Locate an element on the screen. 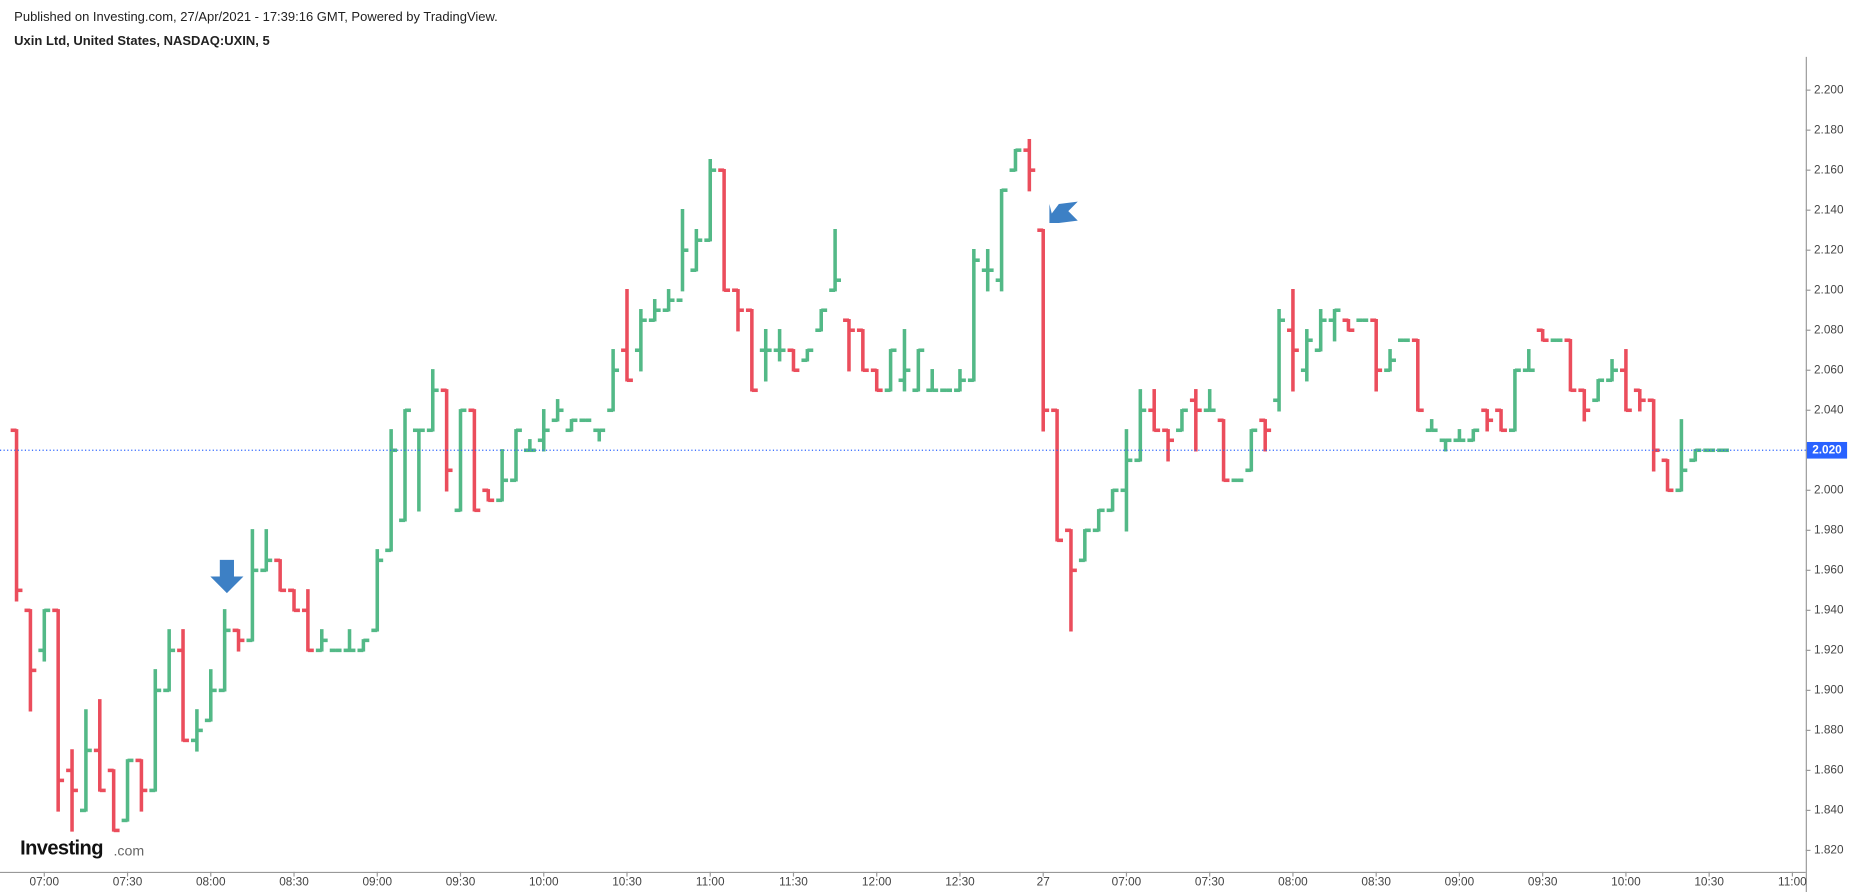  y-tick-label: 2.040 is located at coordinates (1829, 409).